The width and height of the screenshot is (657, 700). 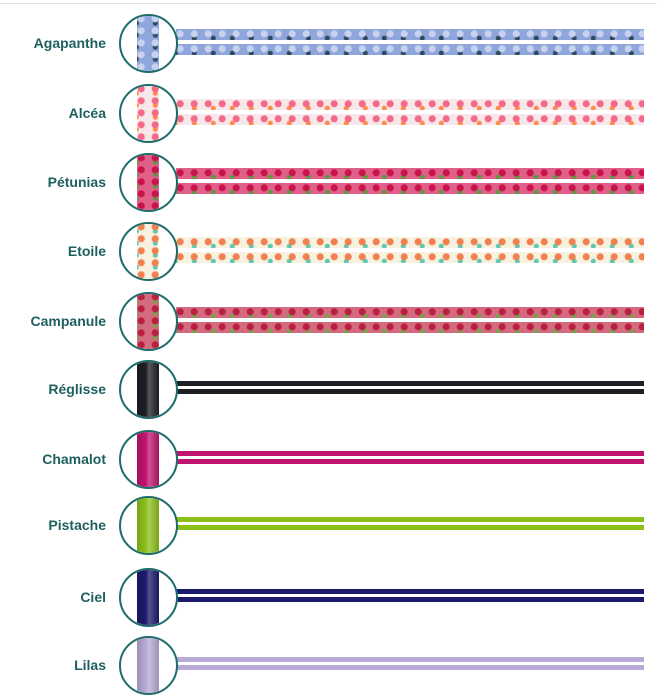 I want to click on color-name: Lilas, so click(x=90, y=665).